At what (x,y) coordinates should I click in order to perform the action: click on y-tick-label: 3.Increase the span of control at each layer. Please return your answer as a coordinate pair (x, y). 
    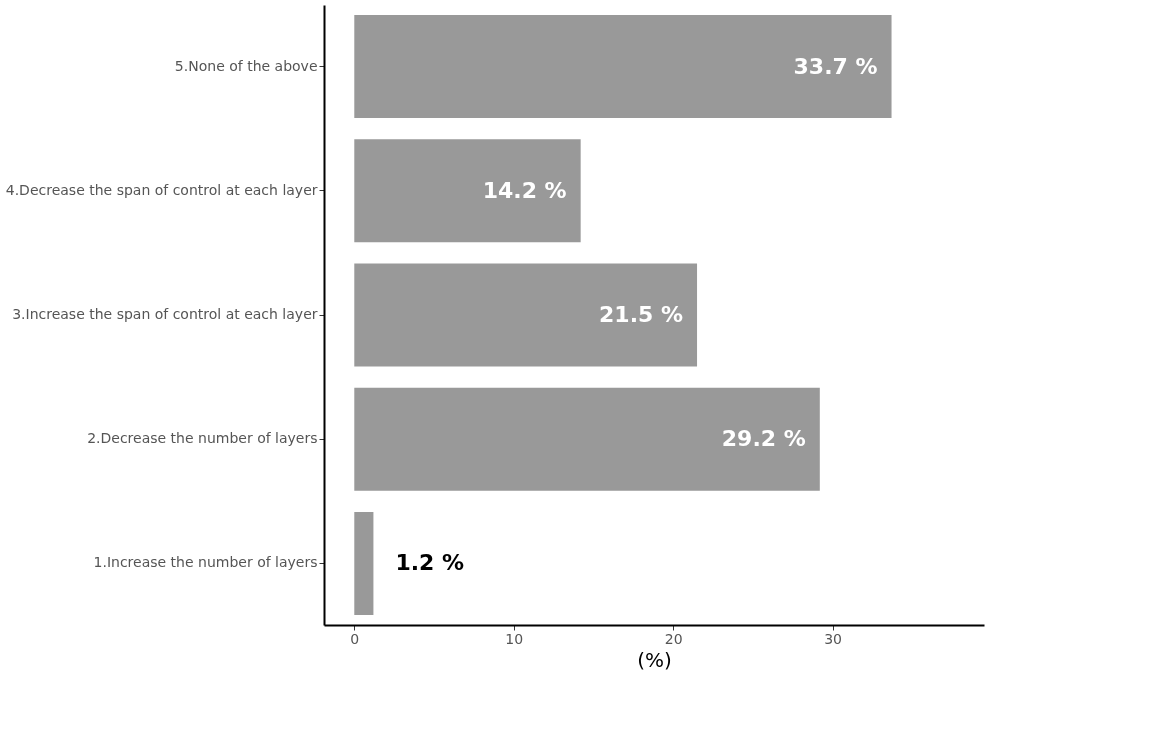
    Looking at the image, I should click on (165, 314).